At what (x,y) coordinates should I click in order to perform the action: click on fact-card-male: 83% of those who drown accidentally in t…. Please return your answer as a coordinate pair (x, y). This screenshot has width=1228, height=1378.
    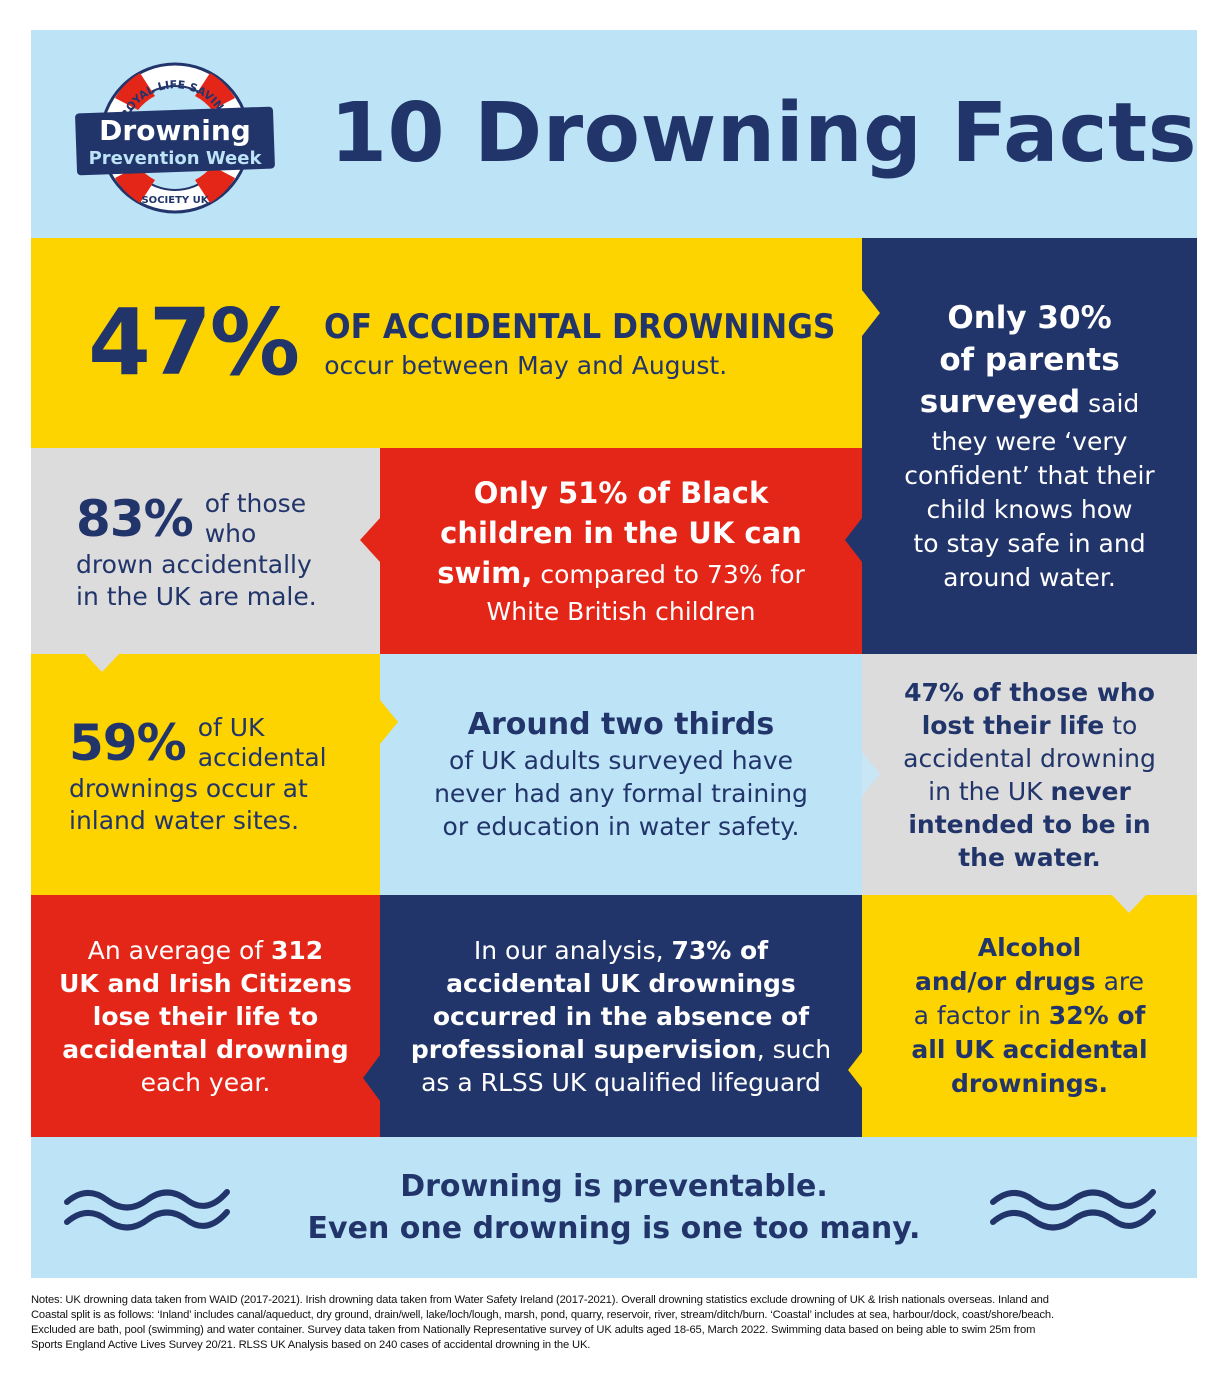
    Looking at the image, I should click on (205, 551).